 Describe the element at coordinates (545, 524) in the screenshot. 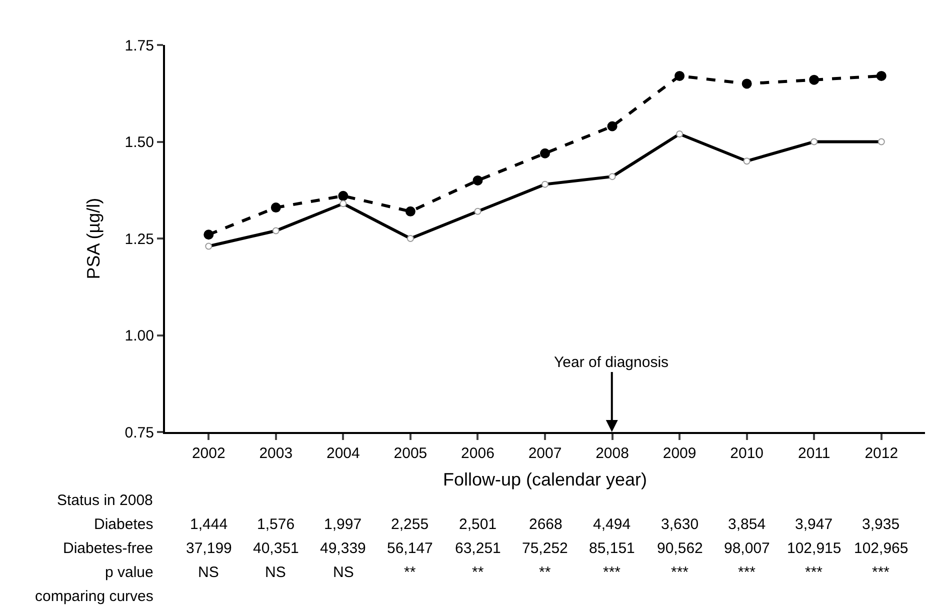

I see `text: 2668` at that location.